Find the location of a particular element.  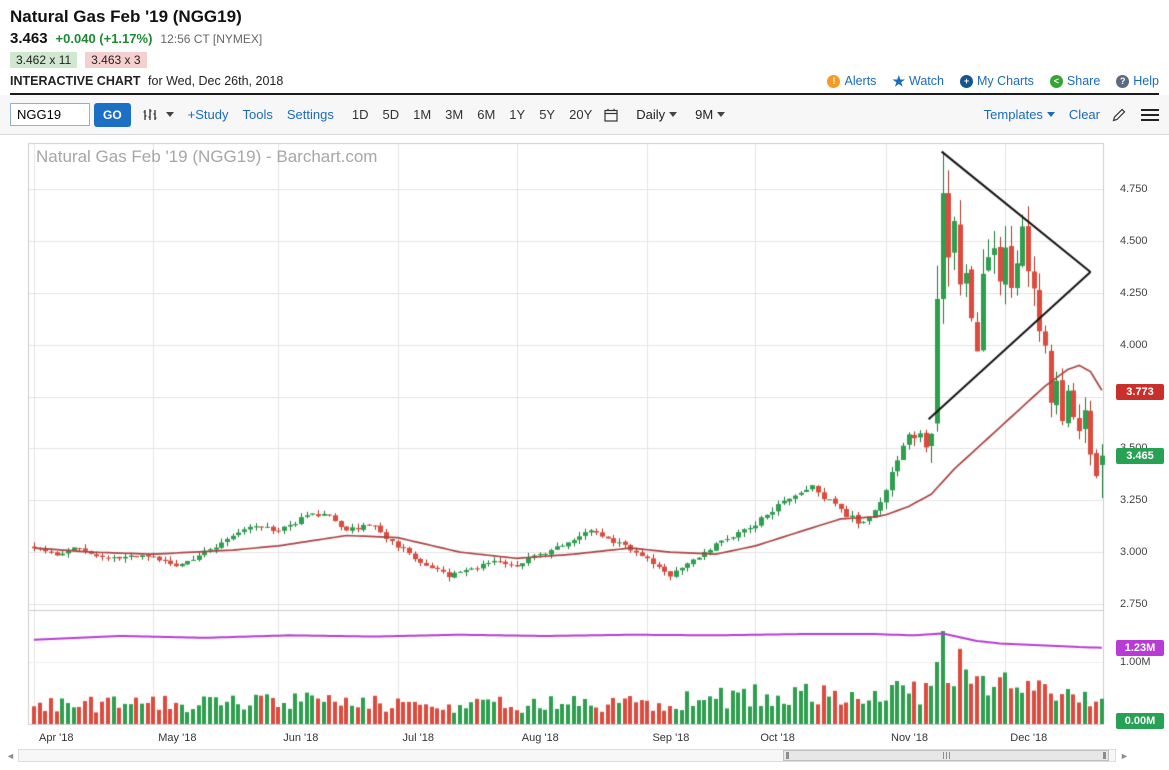

range-1d: 1D is located at coordinates (360, 114).